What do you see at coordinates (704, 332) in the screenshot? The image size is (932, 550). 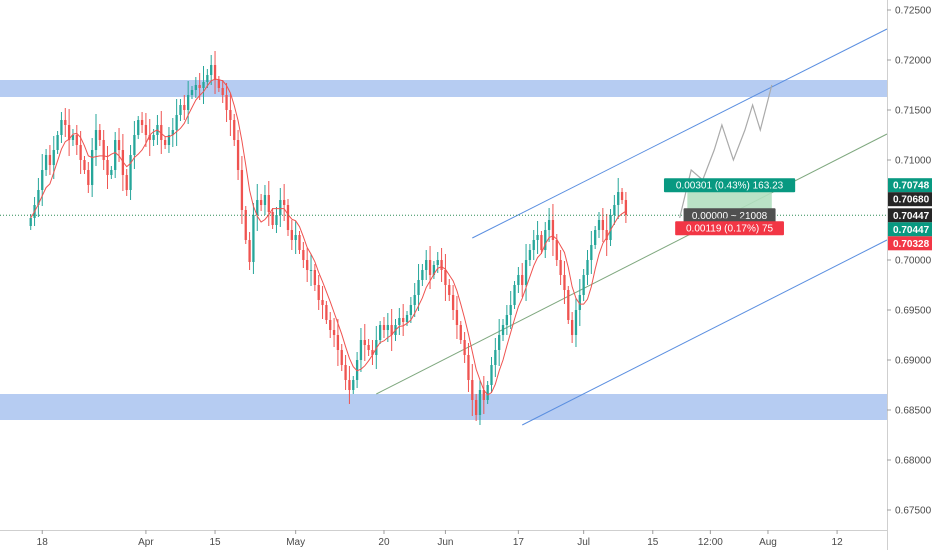 I see `channel-lower-line` at bounding box center [704, 332].